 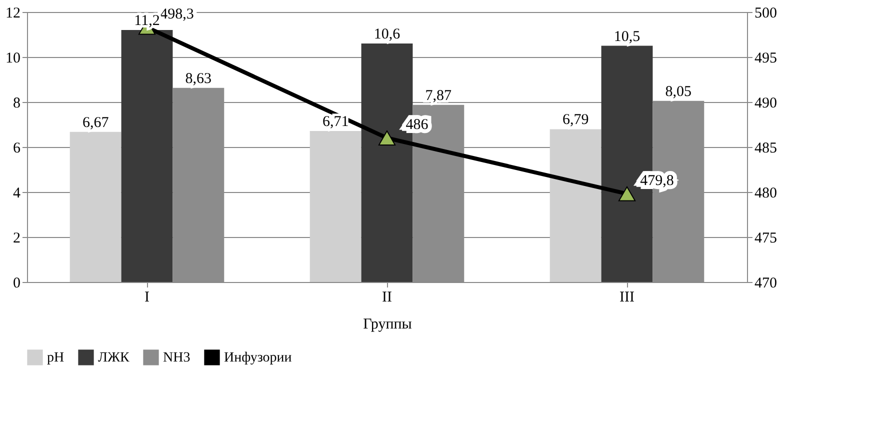 I want to click on x-tick-label: III, so click(x=627, y=298).